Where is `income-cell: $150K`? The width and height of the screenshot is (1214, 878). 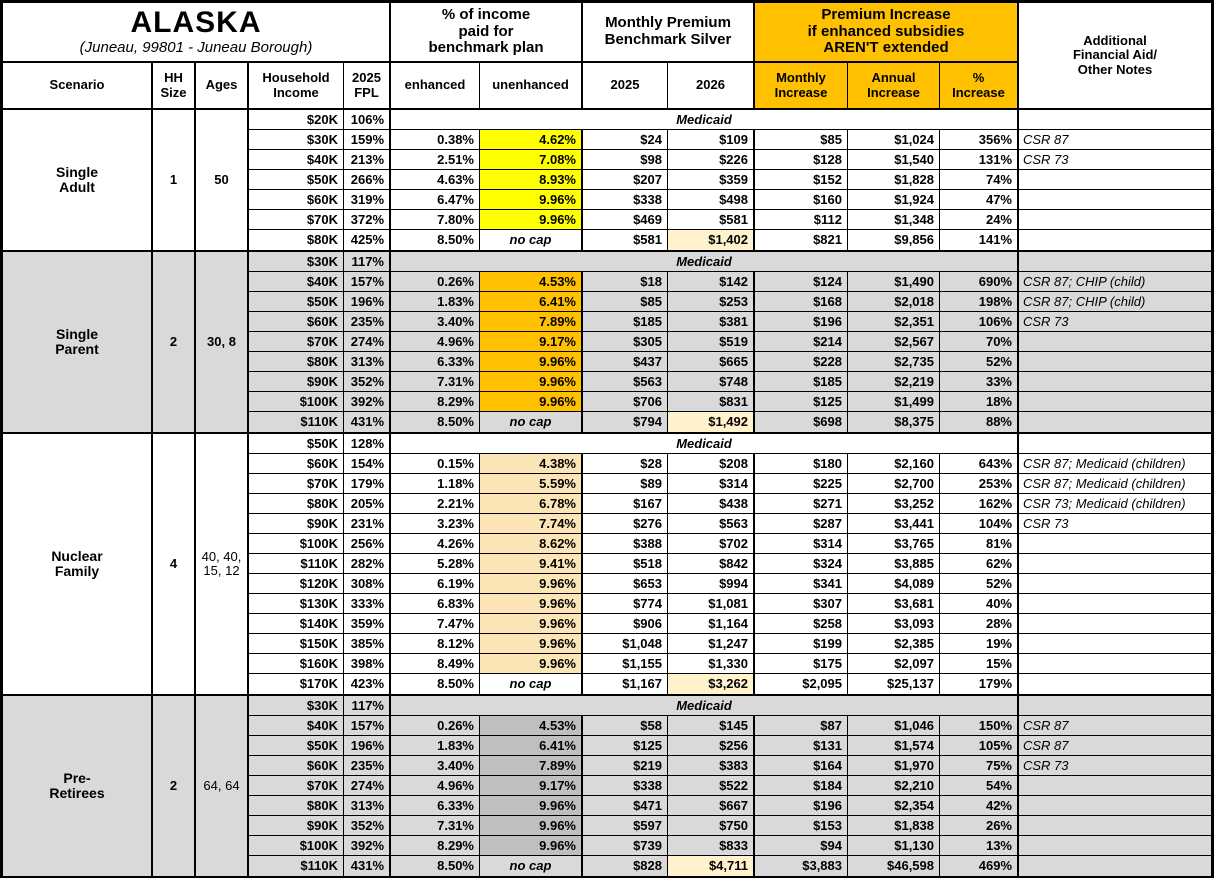
income-cell: $150K is located at coordinates (296, 644).